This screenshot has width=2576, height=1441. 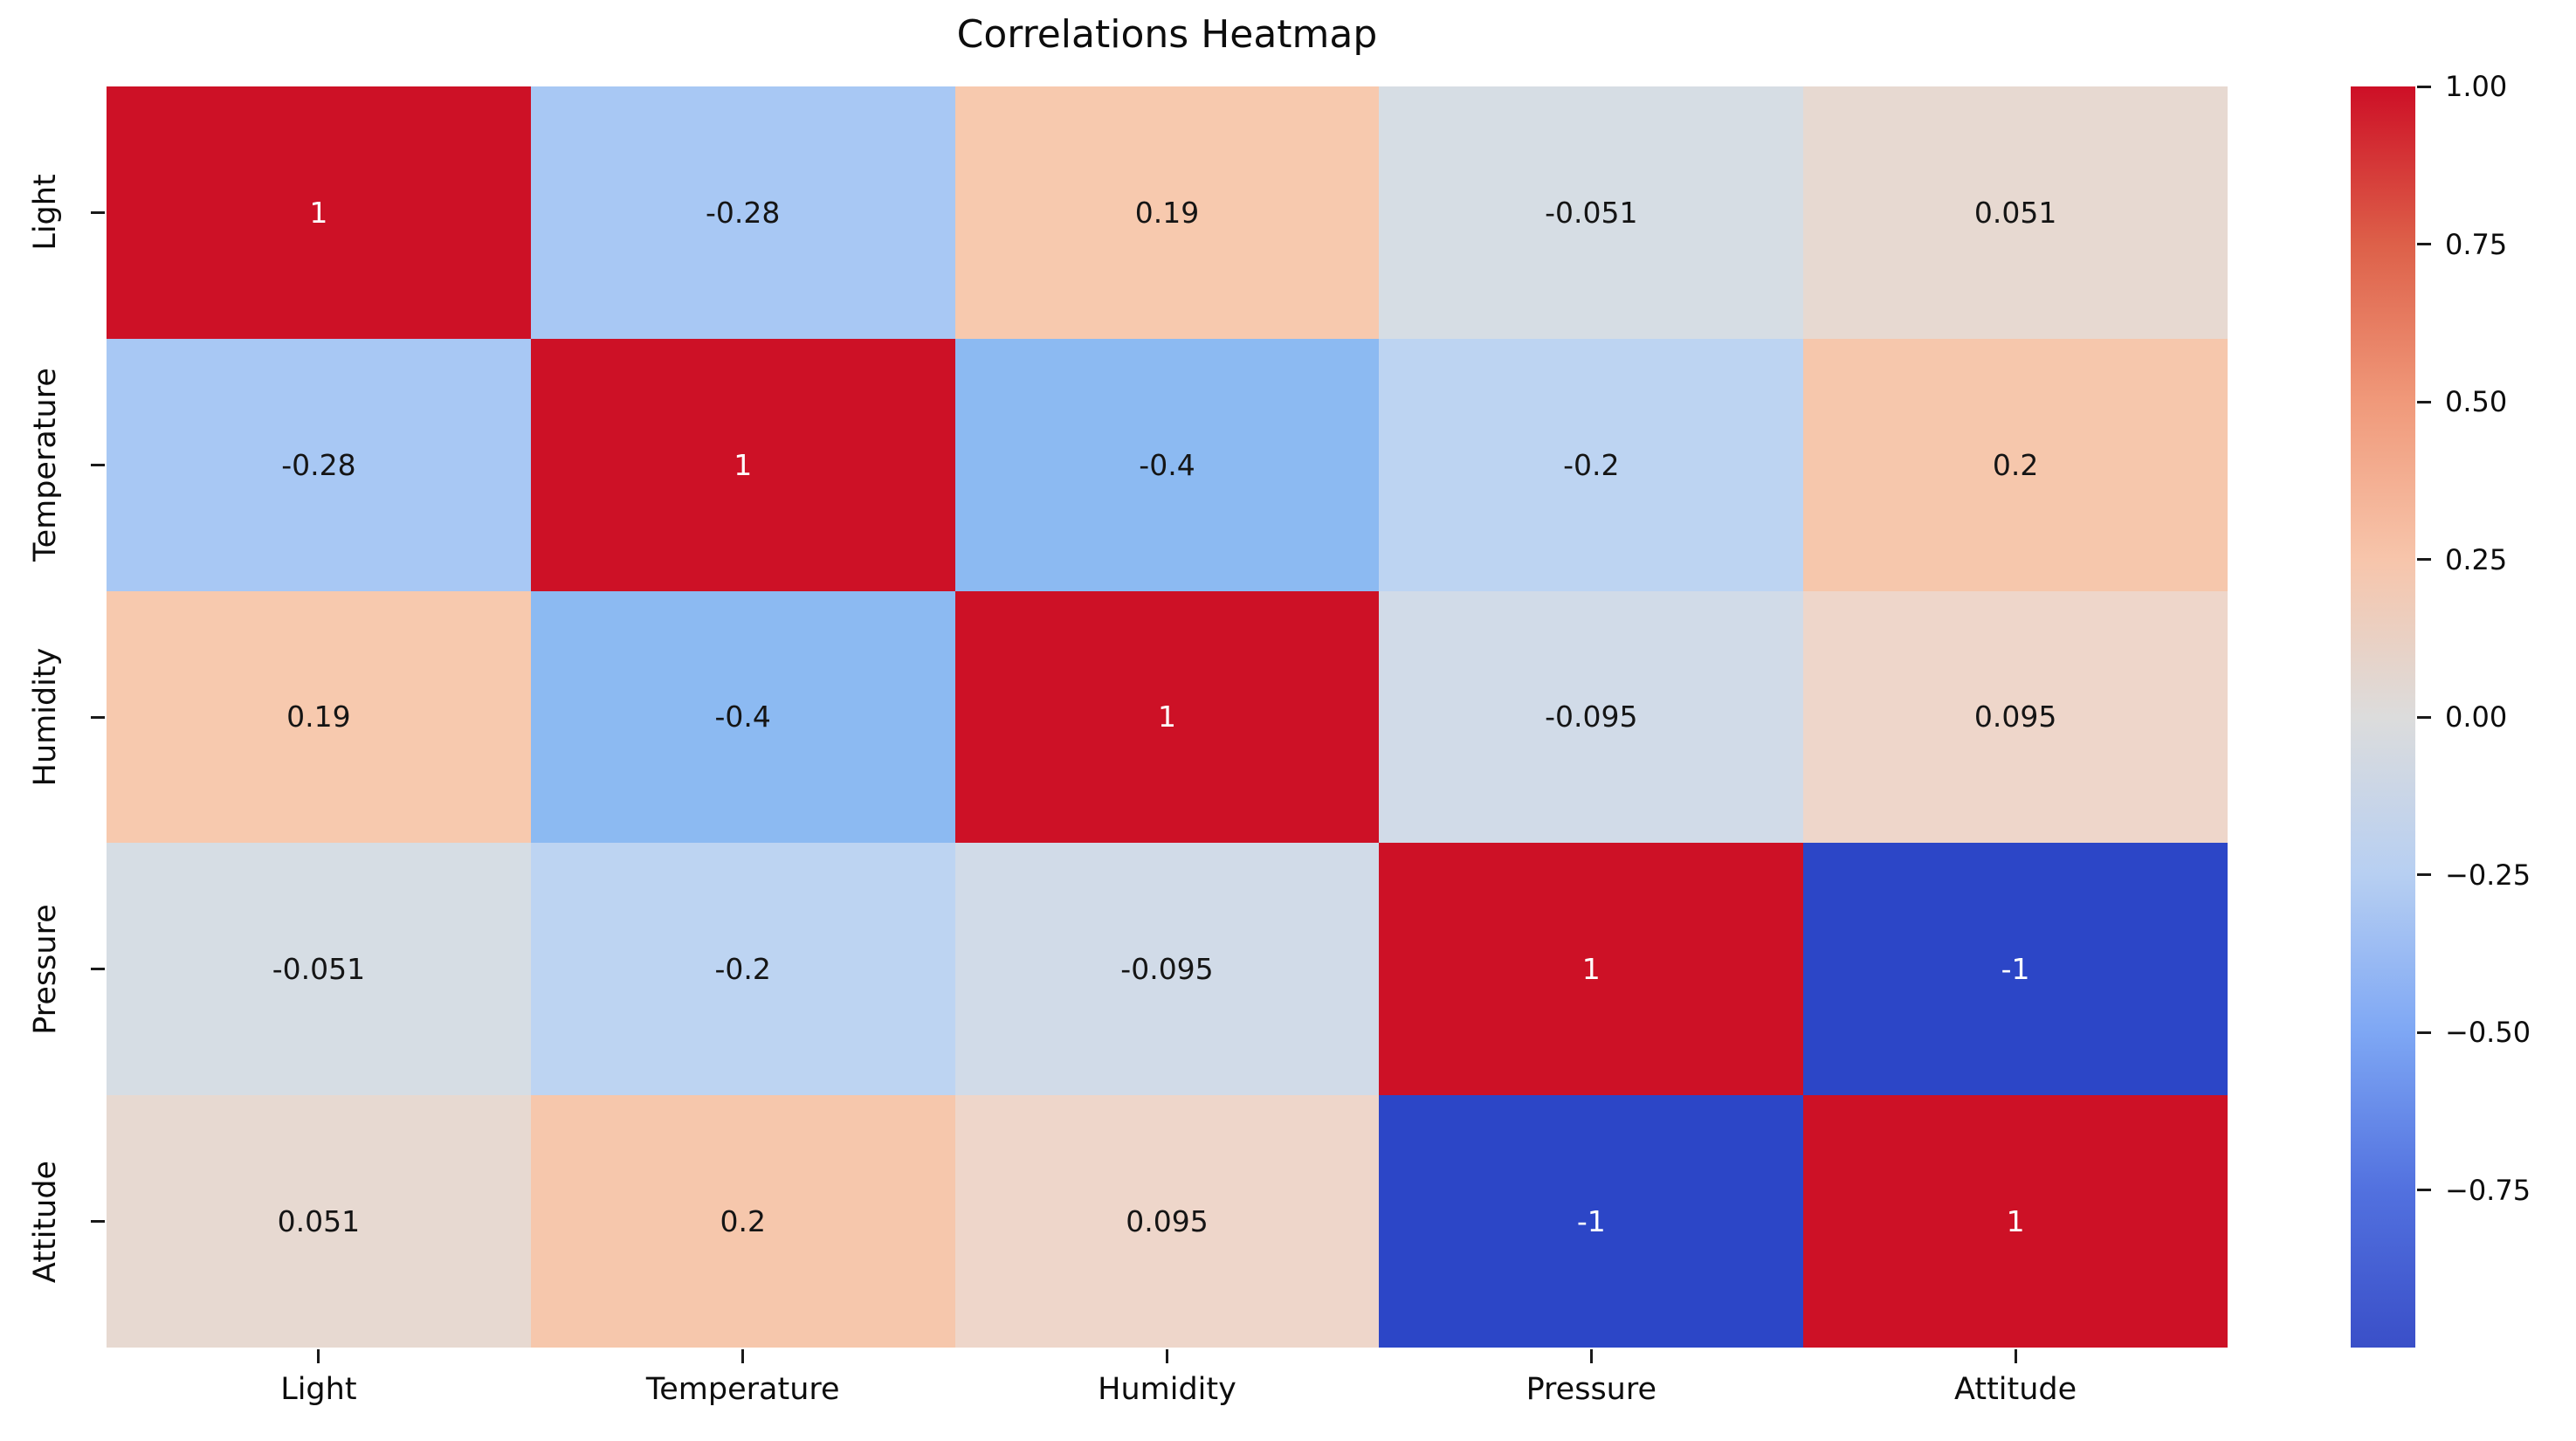 I want to click on x-tick-label: Attitude, so click(x=2015, y=1389).